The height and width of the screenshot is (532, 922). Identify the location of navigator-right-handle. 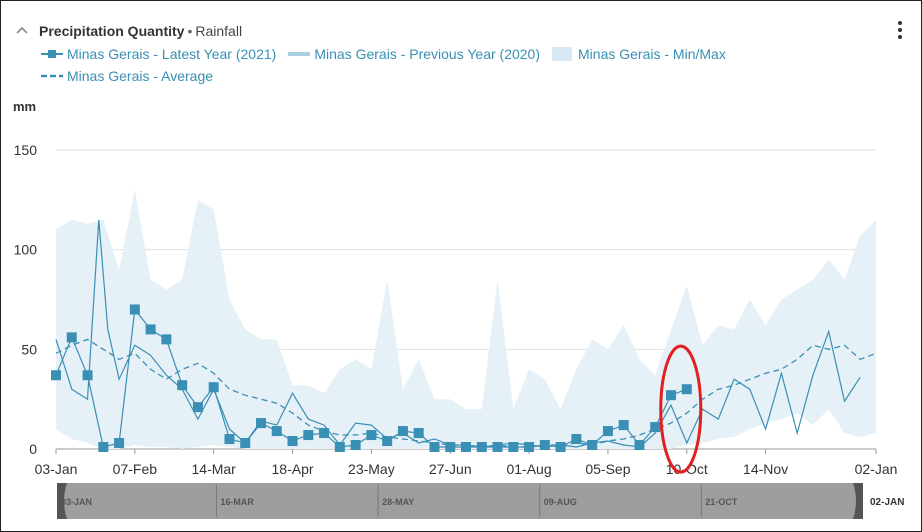
(858, 501).